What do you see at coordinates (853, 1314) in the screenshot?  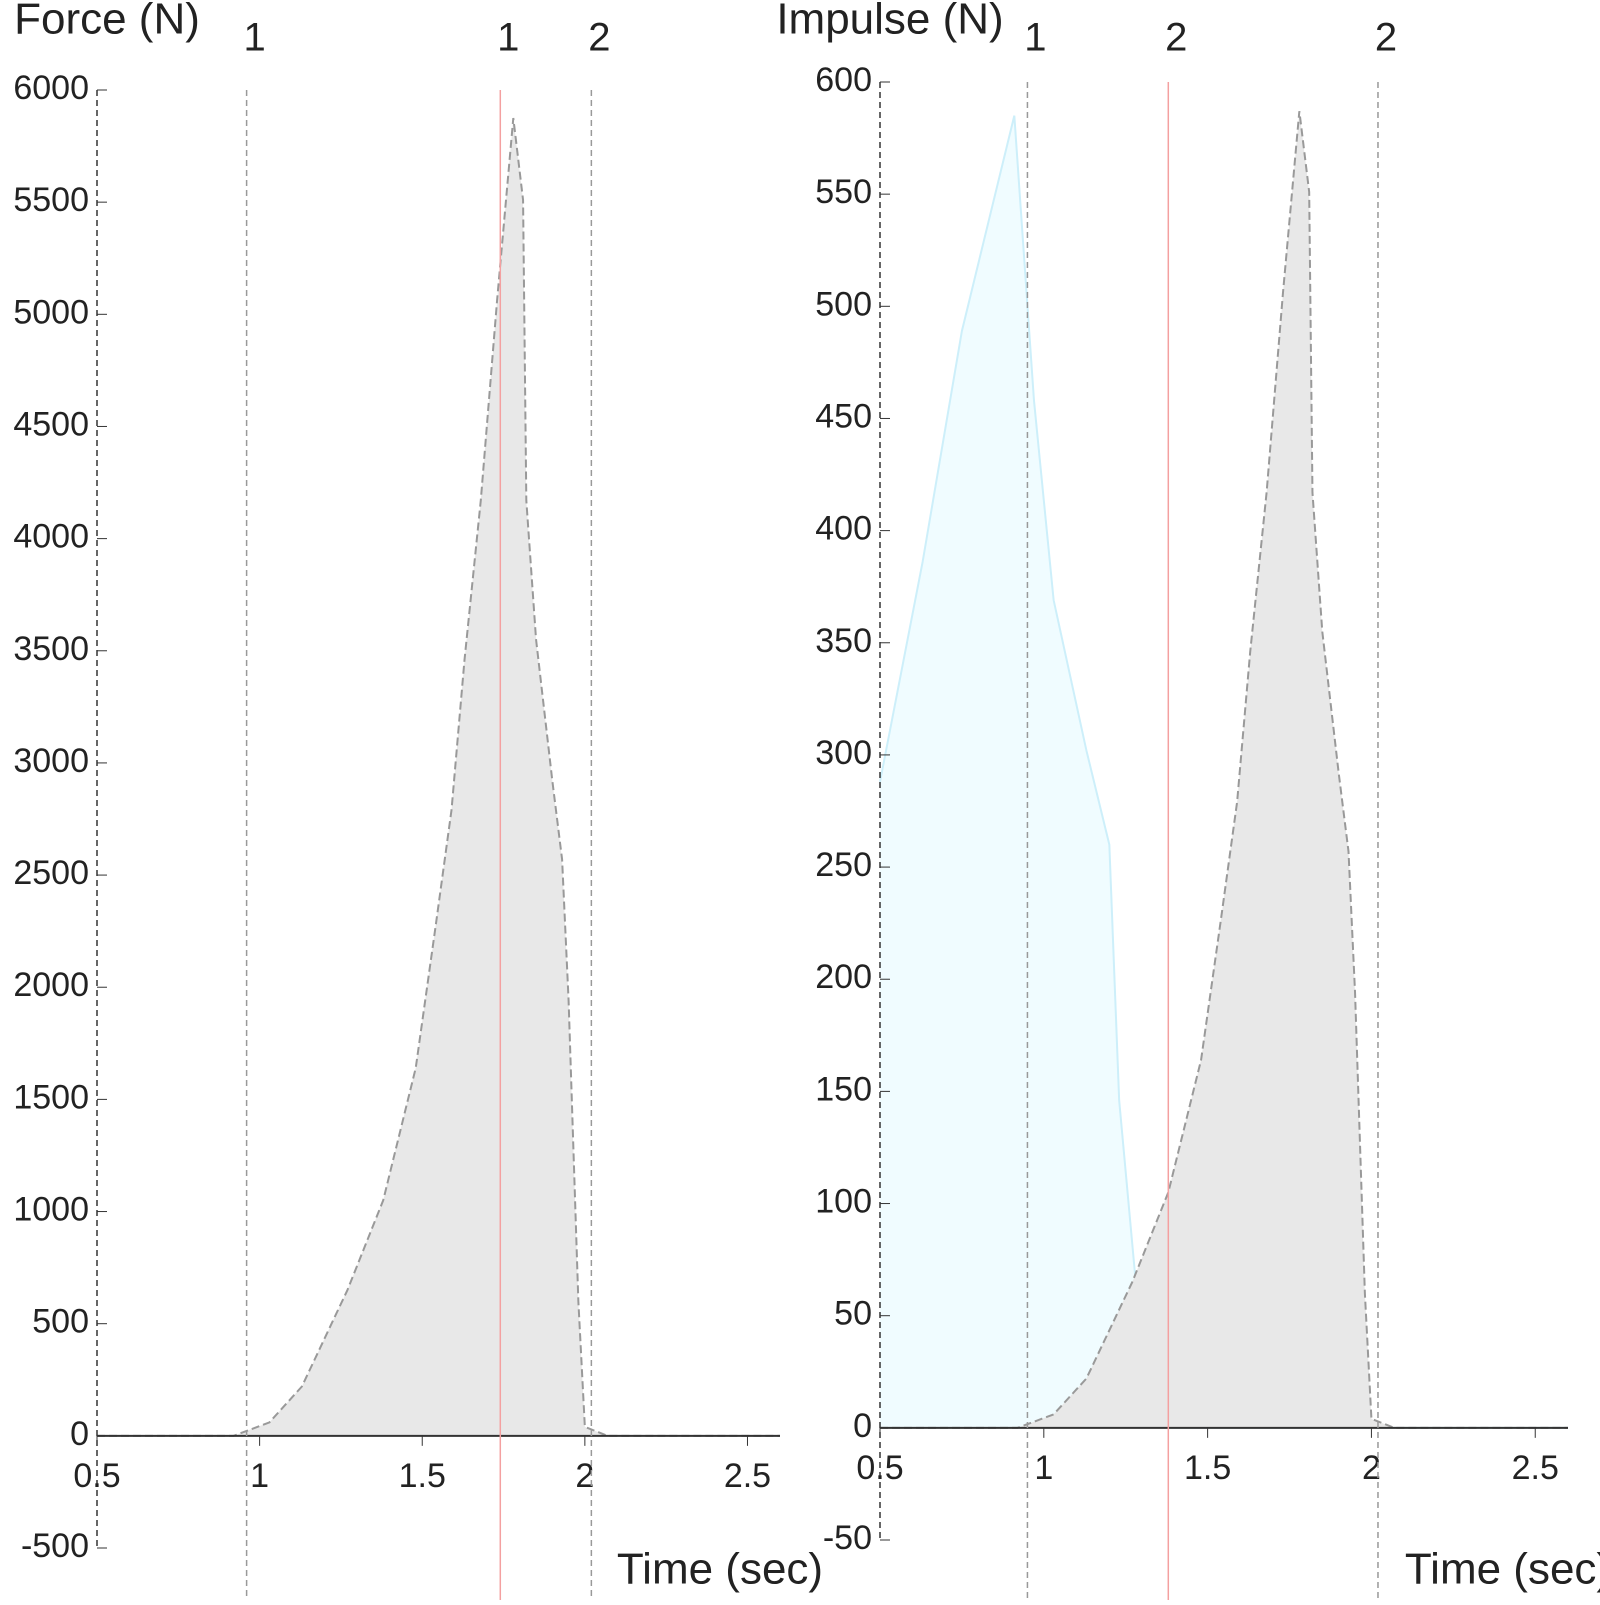 I see `y-tick-label: 50` at bounding box center [853, 1314].